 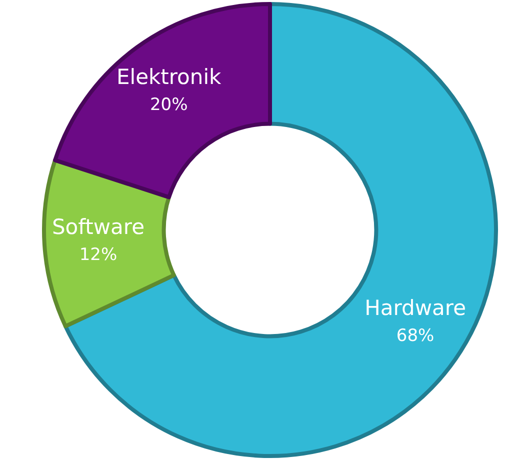 What do you see at coordinates (98, 226) in the screenshot?
I see `slice-label: Software` at bounding box center [98, 226].